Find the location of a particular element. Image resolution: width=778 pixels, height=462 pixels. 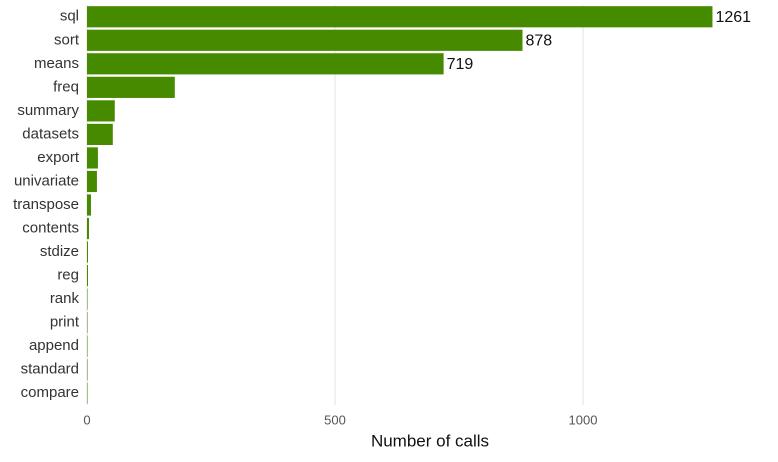

y-tick-label: sort is located at coordinates (67, 39).